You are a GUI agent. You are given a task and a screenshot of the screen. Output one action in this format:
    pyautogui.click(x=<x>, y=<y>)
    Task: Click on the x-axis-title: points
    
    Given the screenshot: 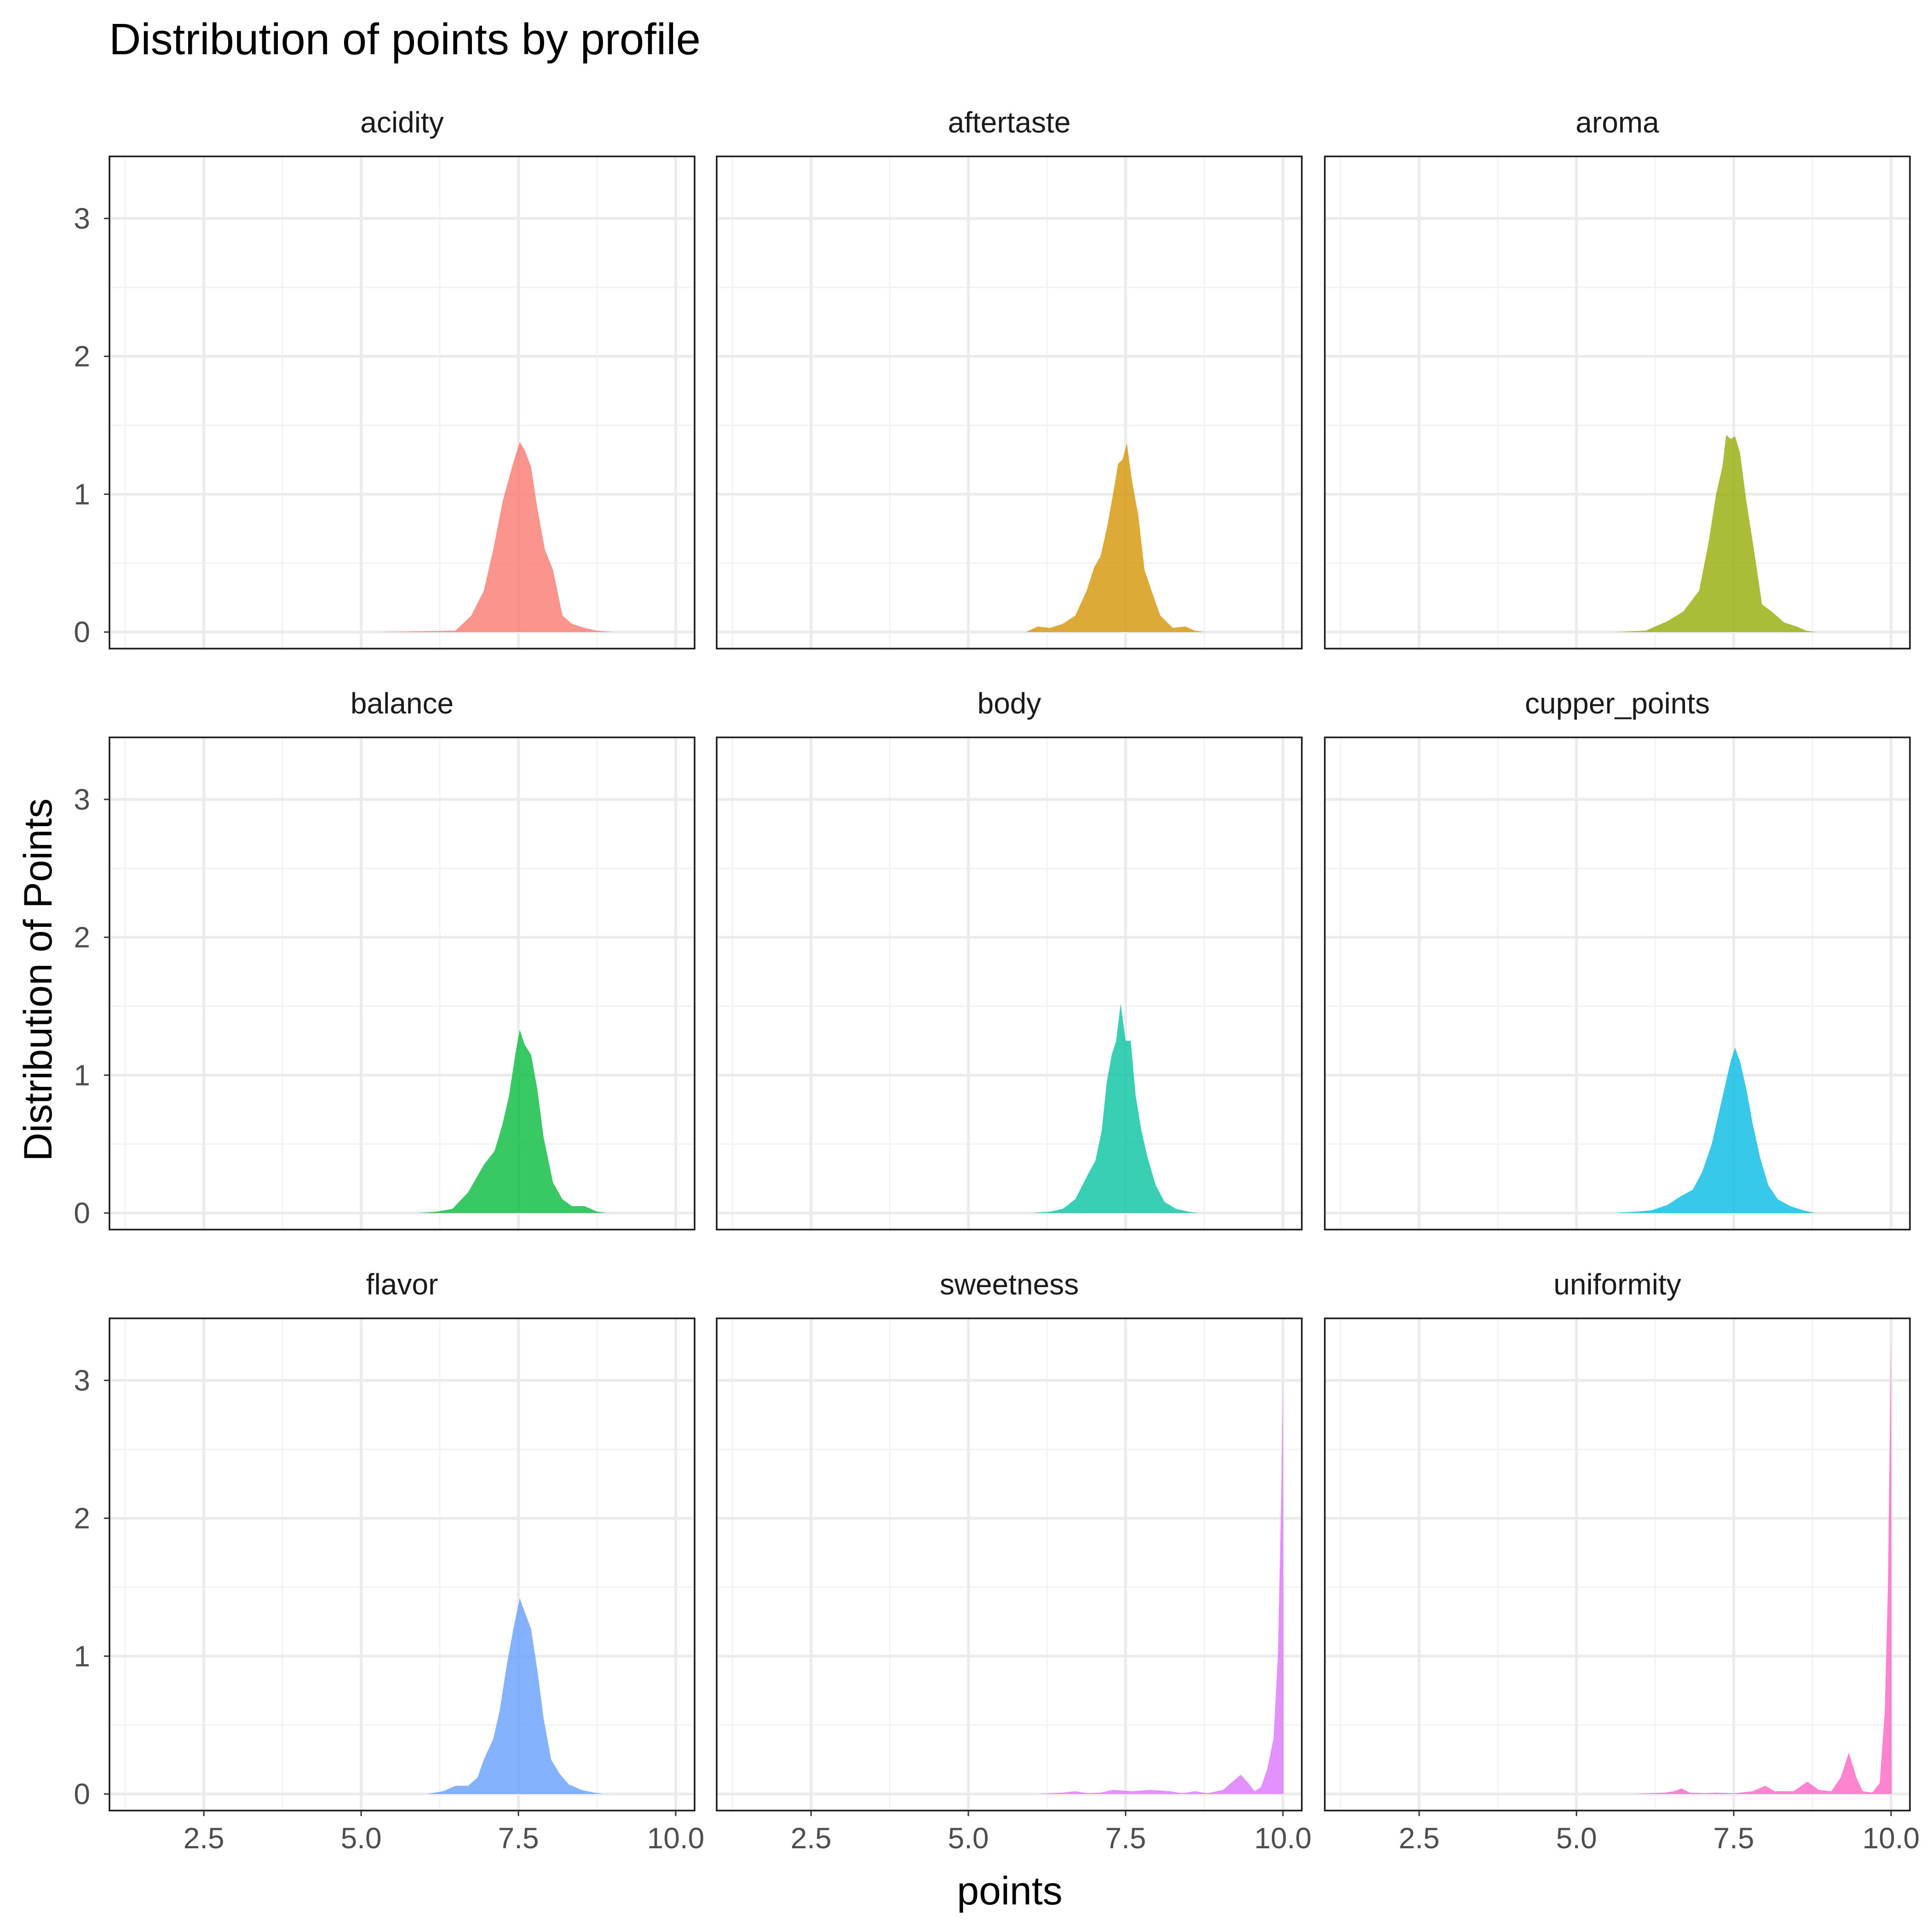 What is the action you would take?
    pyautogui.click(x=1010, y=1891)
    